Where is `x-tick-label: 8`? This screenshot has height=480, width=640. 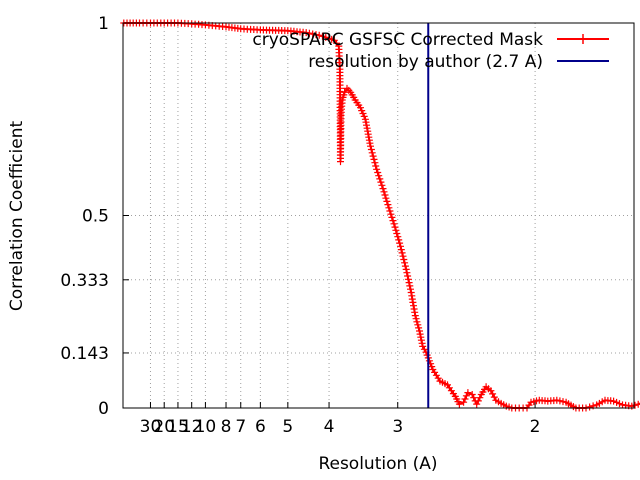 x-tick-label: 8 is located at coordinates (226, 427).